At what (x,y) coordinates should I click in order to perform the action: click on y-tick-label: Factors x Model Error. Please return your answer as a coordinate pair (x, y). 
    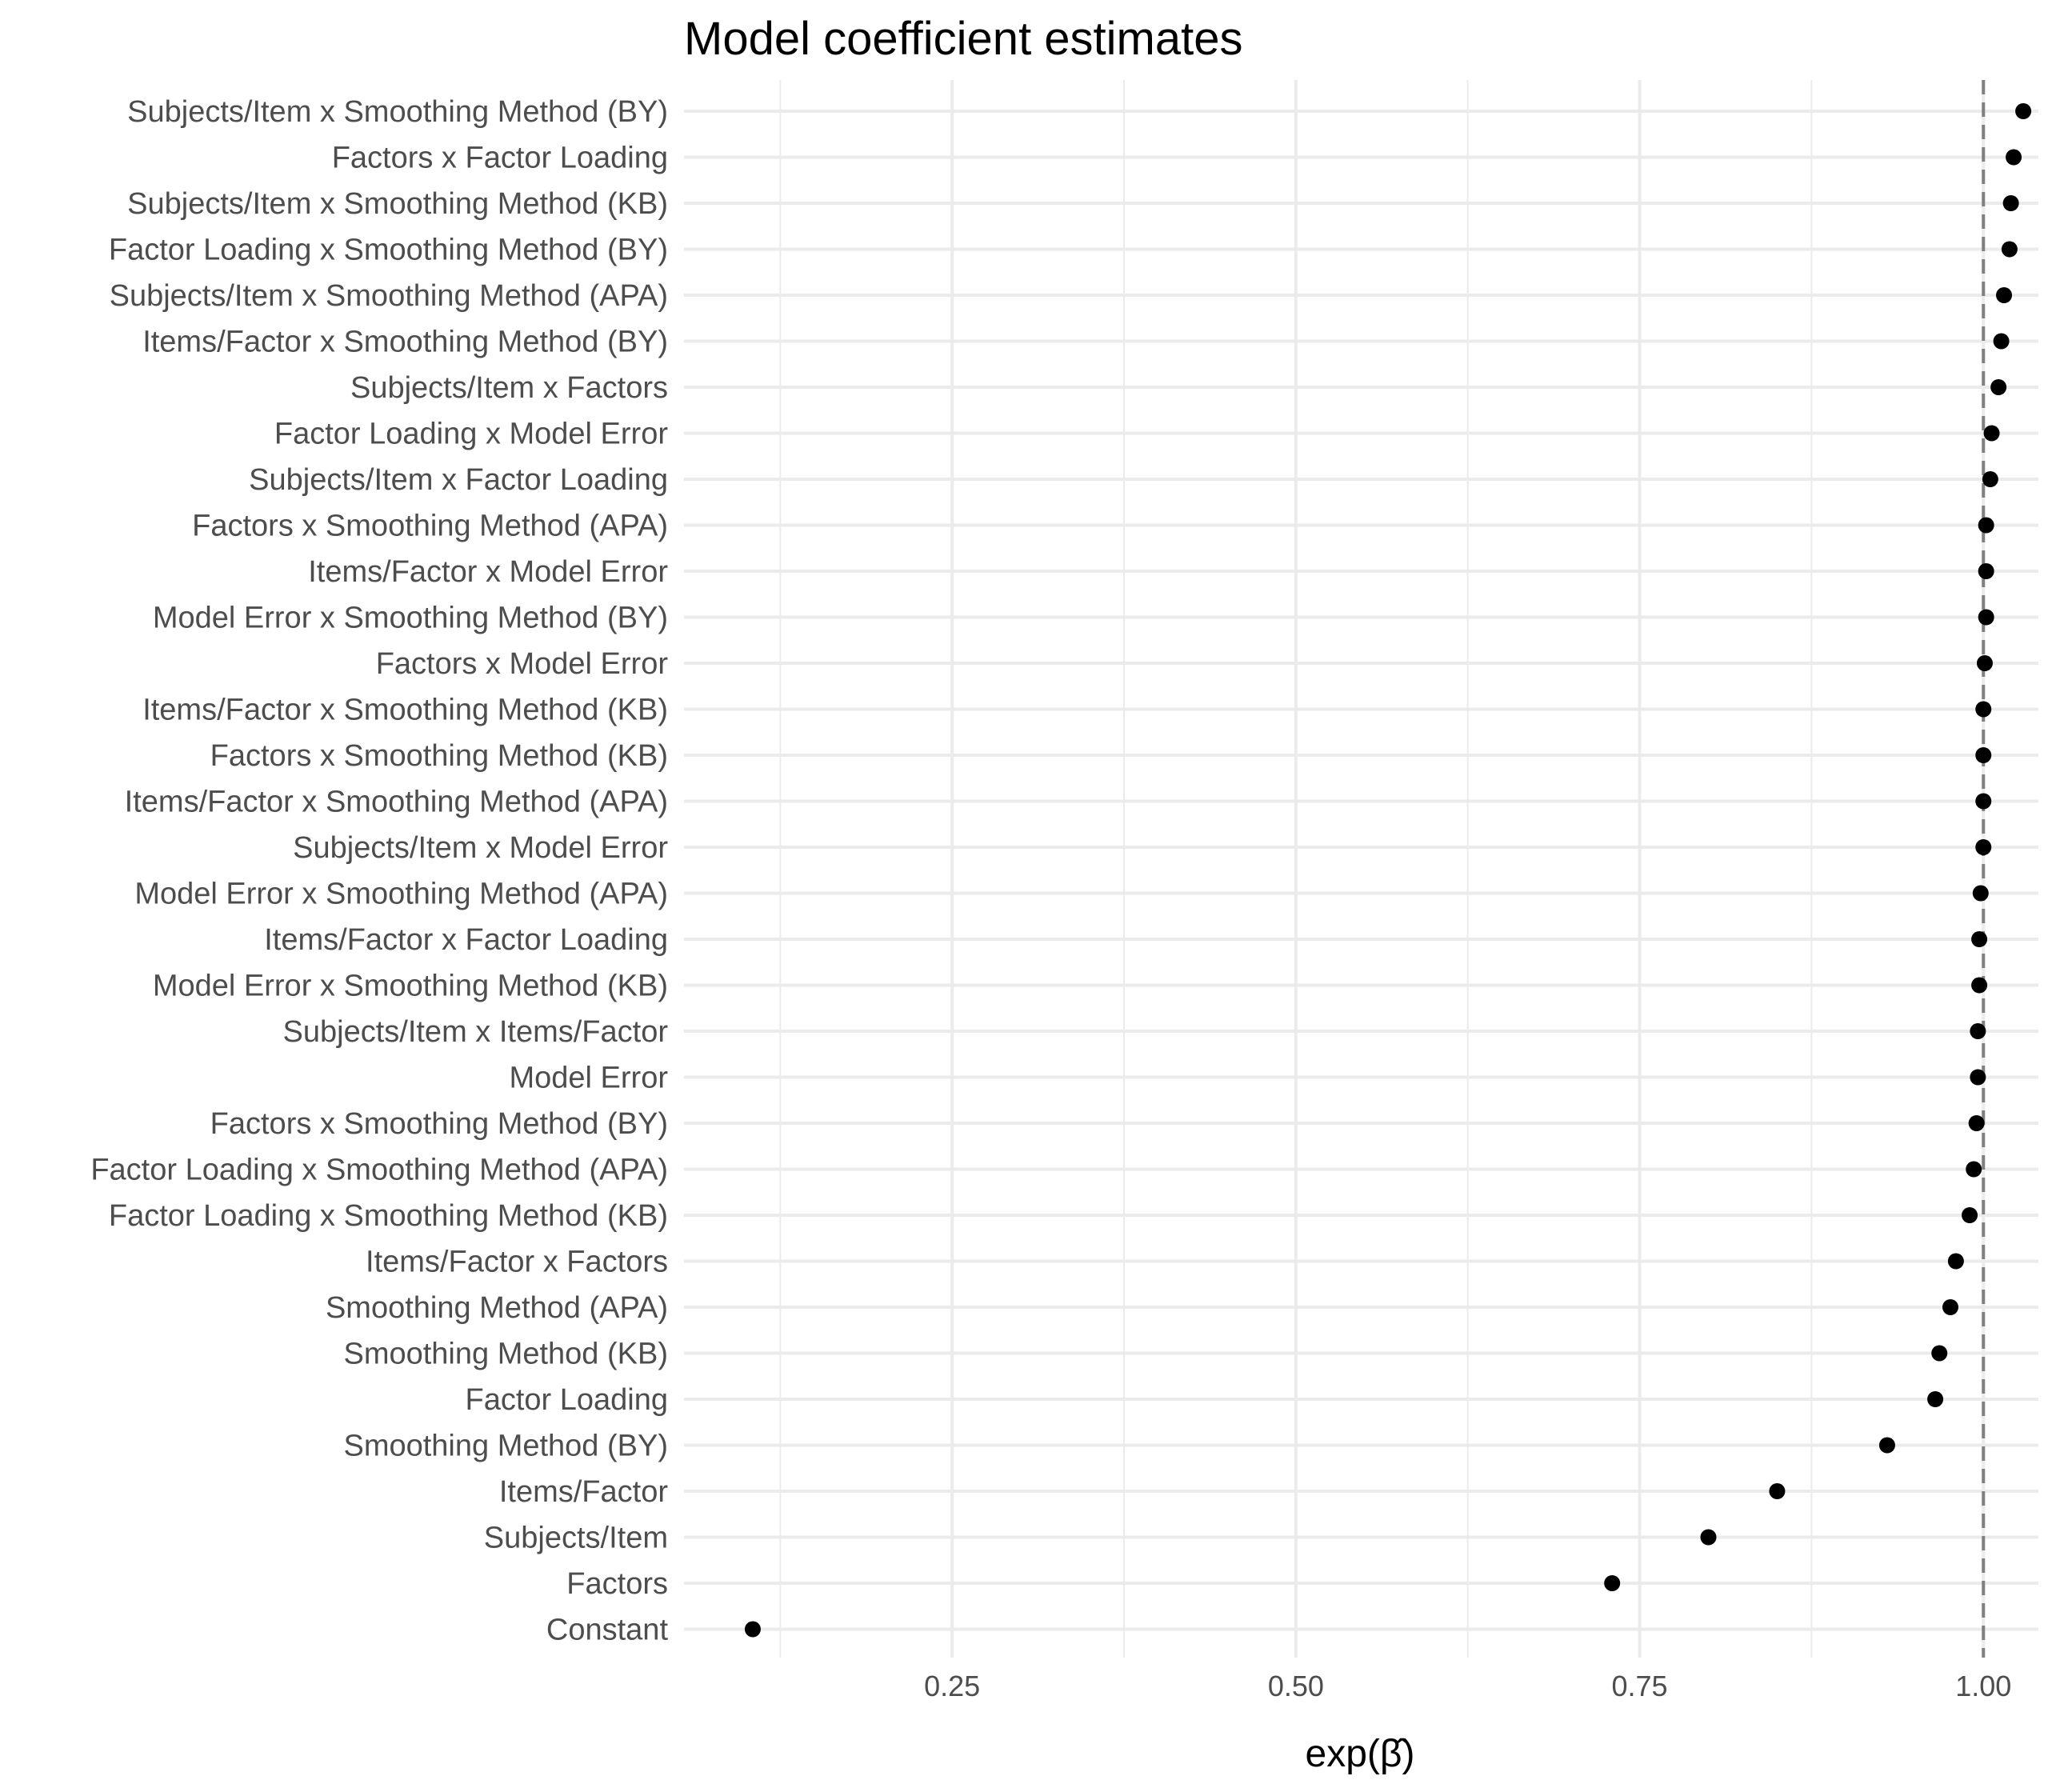
    Looking at the image, I should click on (522, 664).